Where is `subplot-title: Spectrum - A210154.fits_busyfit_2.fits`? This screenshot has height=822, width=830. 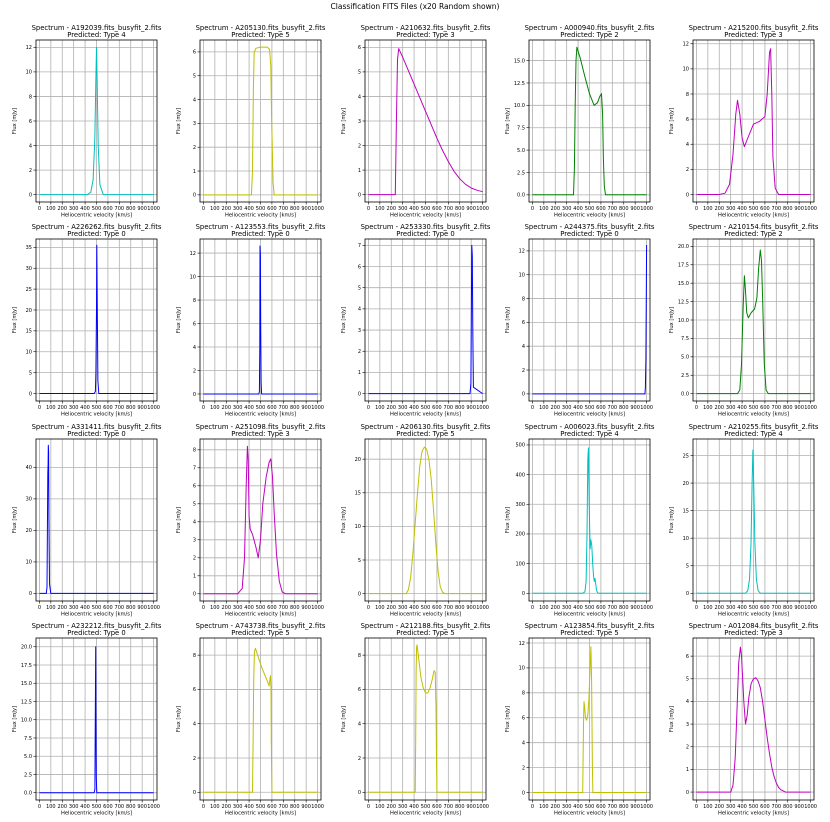 subplot-title: Spectrum - A210154.fits_busyfit_2.fits is located at coordinates (754, 227).